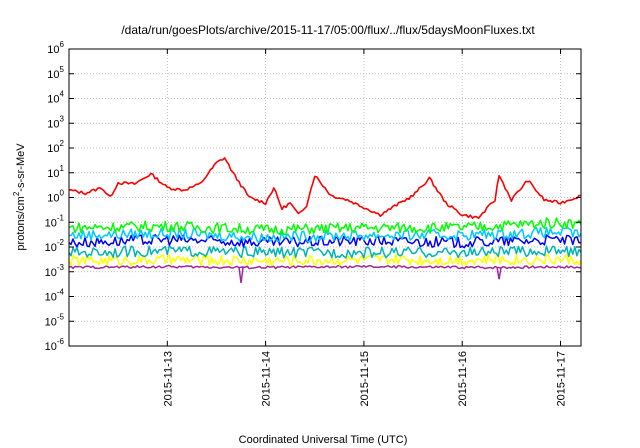 The height and width of the screenshot is (448, 640). I want to click on y-tick-label: 10⁻⁵, so click(55, 320).